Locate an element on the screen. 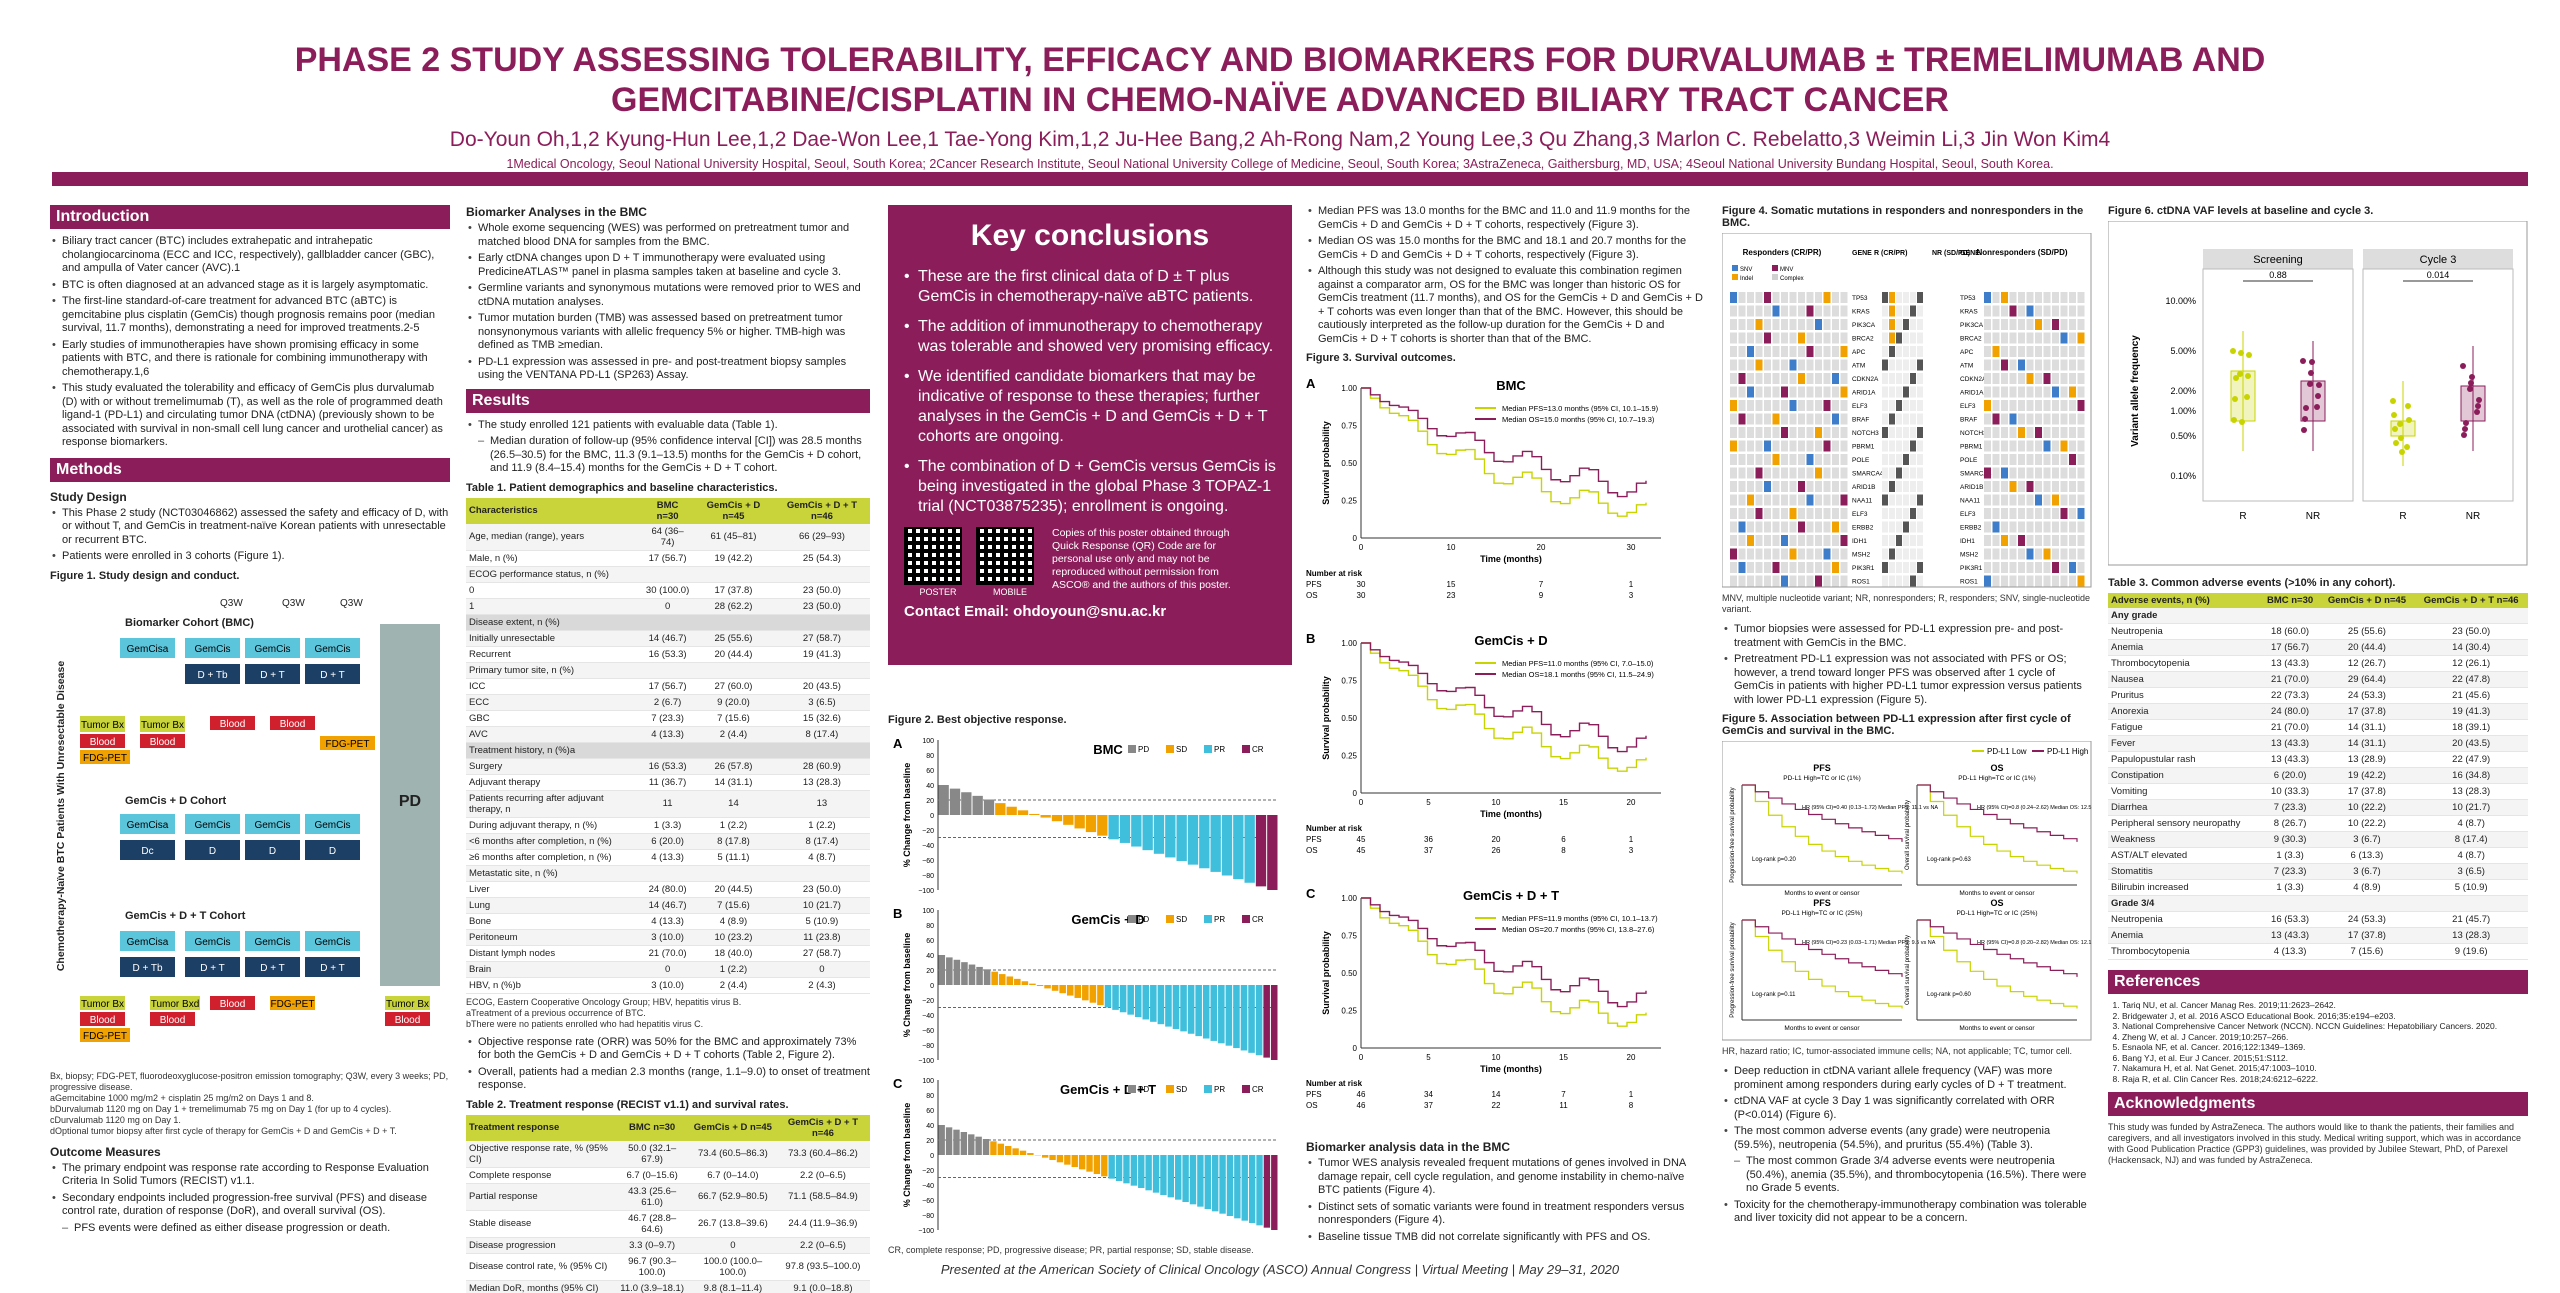 The image size is (2560, 1293). fig5-panel-sub: PD-L1 High=TC or IC (25%) is located at coordinates (1996, 913).